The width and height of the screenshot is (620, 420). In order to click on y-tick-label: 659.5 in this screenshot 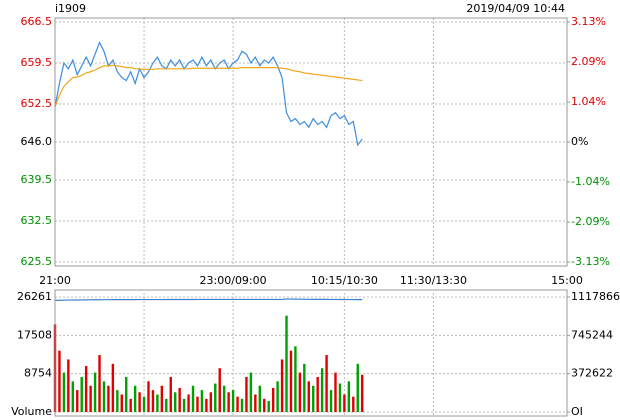, I will do `click(37, 62)`.